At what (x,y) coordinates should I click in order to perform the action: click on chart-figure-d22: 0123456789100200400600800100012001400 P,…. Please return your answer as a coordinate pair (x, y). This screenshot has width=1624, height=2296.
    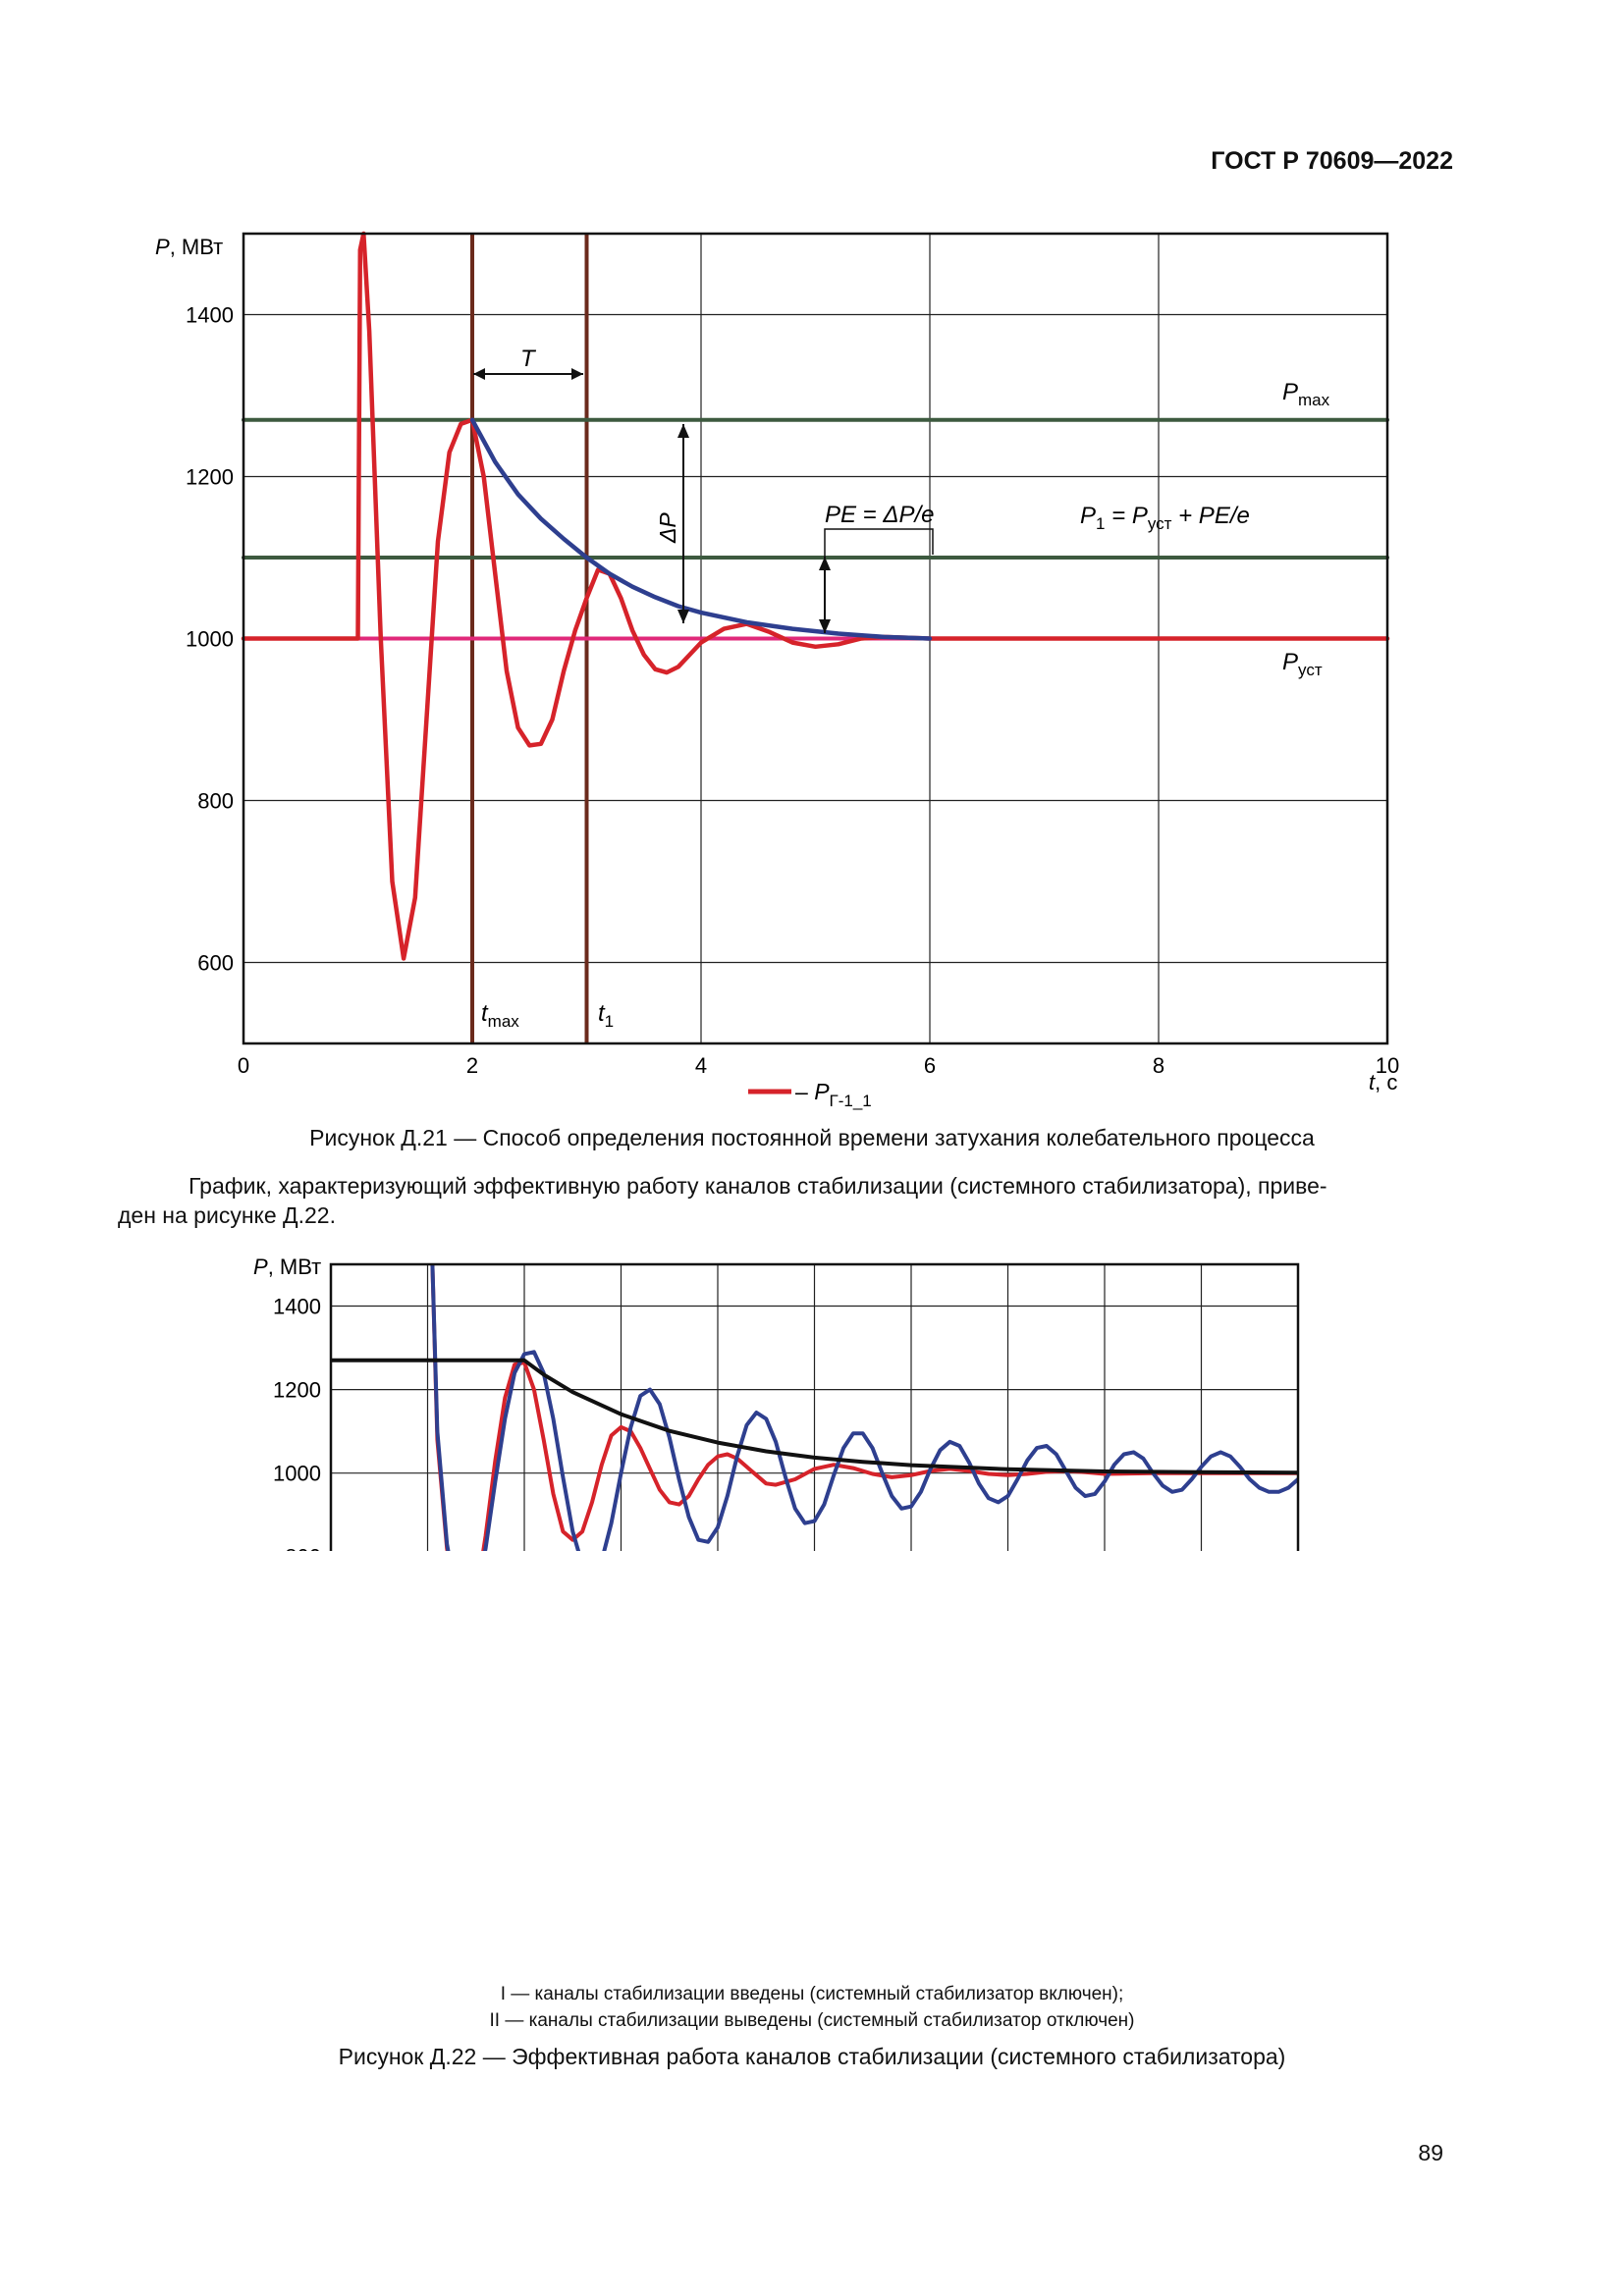
    Looking at the image, I should click on (776, 1403).